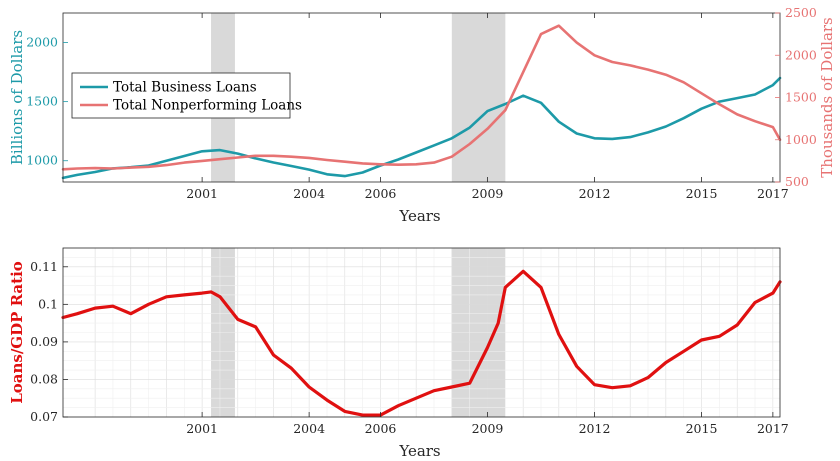 This screenshot has width=840, height=461. What do you see at coordinates (773, 193) in the screenshot?
I see `top-x-tick-label: 2017` at bounding box center [773, 193].